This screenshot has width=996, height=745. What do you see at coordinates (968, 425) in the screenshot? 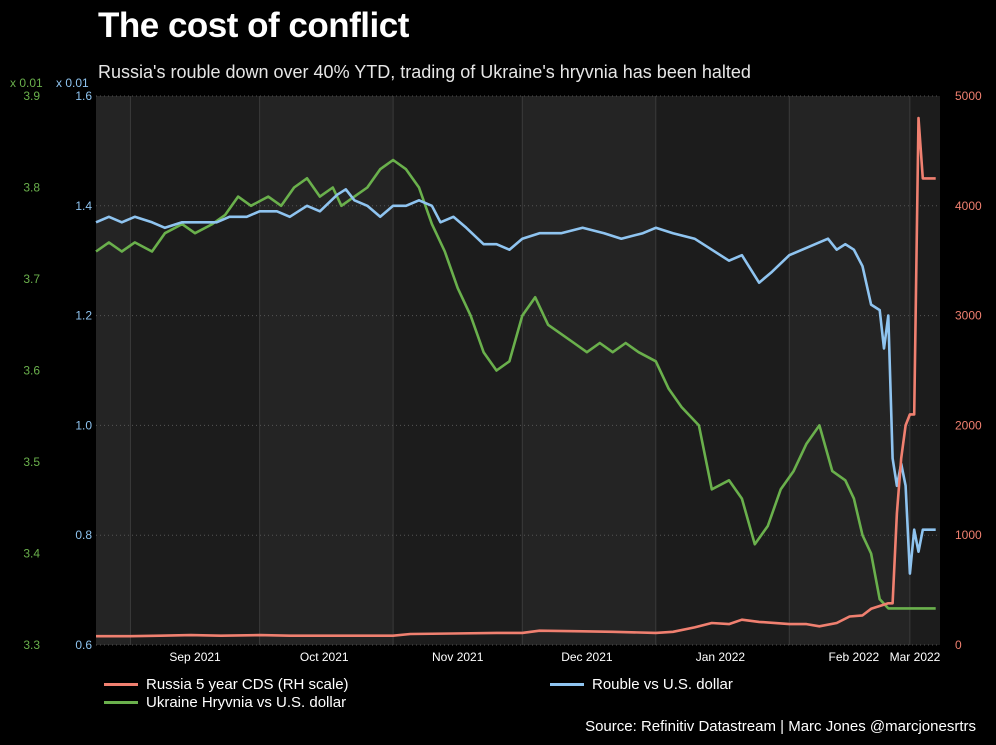
I see `cds-tick-label: 2000` at bounding box center [968, 425].